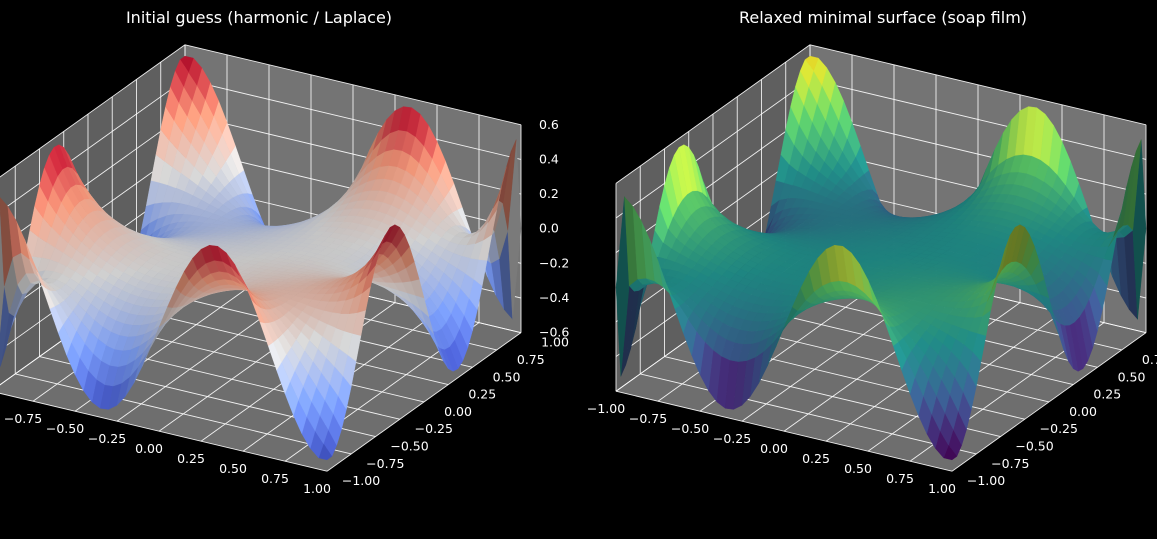  Describe the element at coordinates (549, 158) in the screenshot. I see `z-tick-label: 0.4` at that location.